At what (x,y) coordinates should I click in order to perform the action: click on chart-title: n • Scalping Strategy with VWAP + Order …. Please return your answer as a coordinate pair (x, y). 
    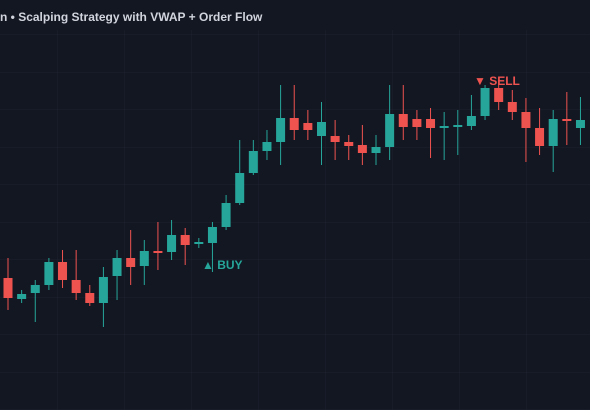
    Looking at the image, I should click on (131, 17).